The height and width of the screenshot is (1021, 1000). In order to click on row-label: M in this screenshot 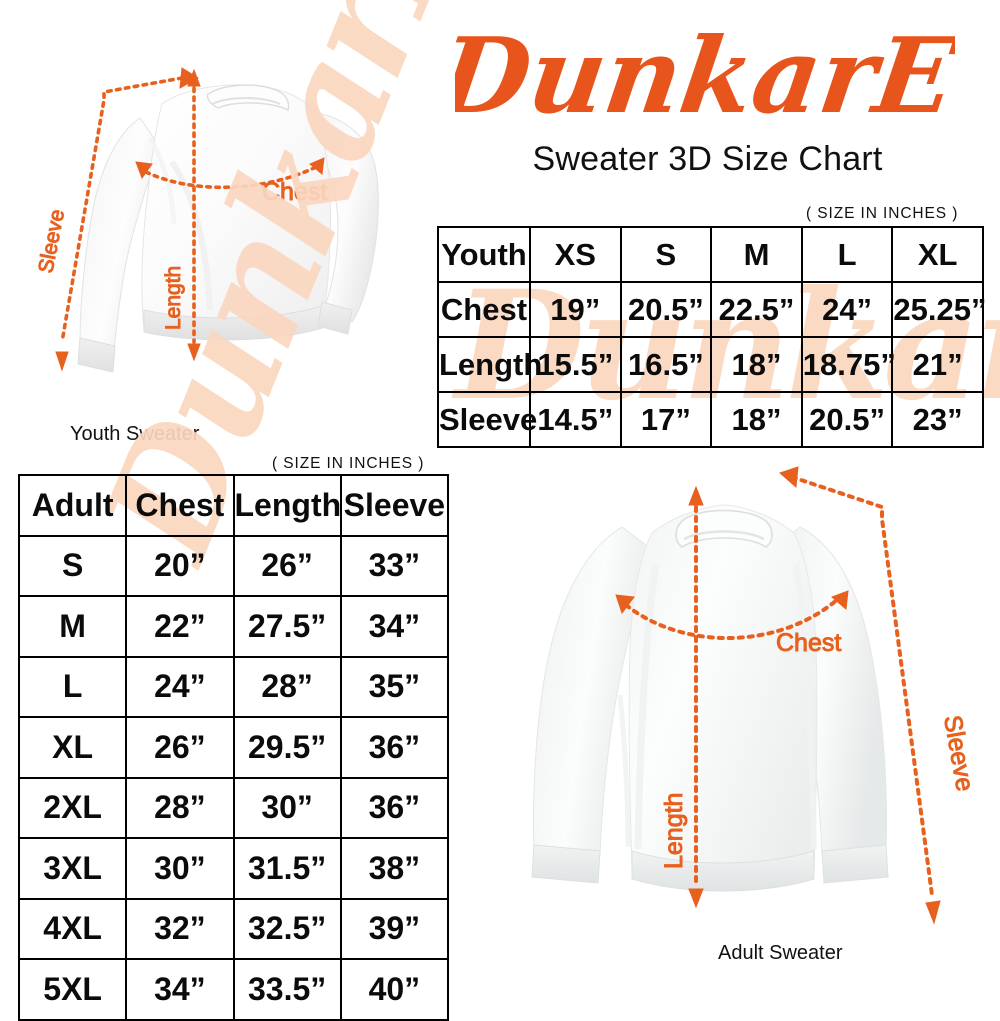, I will do `click(72, 626)`.